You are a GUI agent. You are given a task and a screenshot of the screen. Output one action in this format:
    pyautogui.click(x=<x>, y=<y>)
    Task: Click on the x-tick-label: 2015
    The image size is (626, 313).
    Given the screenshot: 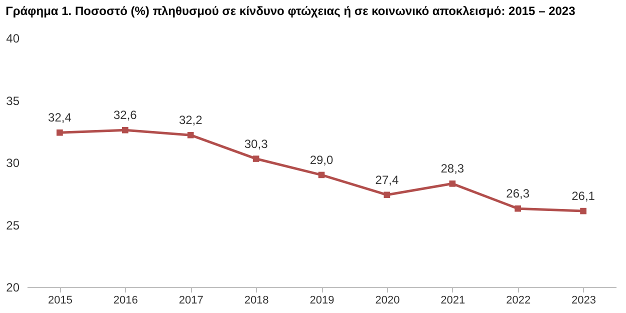 What is the action you would take?
    pyautogui.click(x=60, y=300)
    